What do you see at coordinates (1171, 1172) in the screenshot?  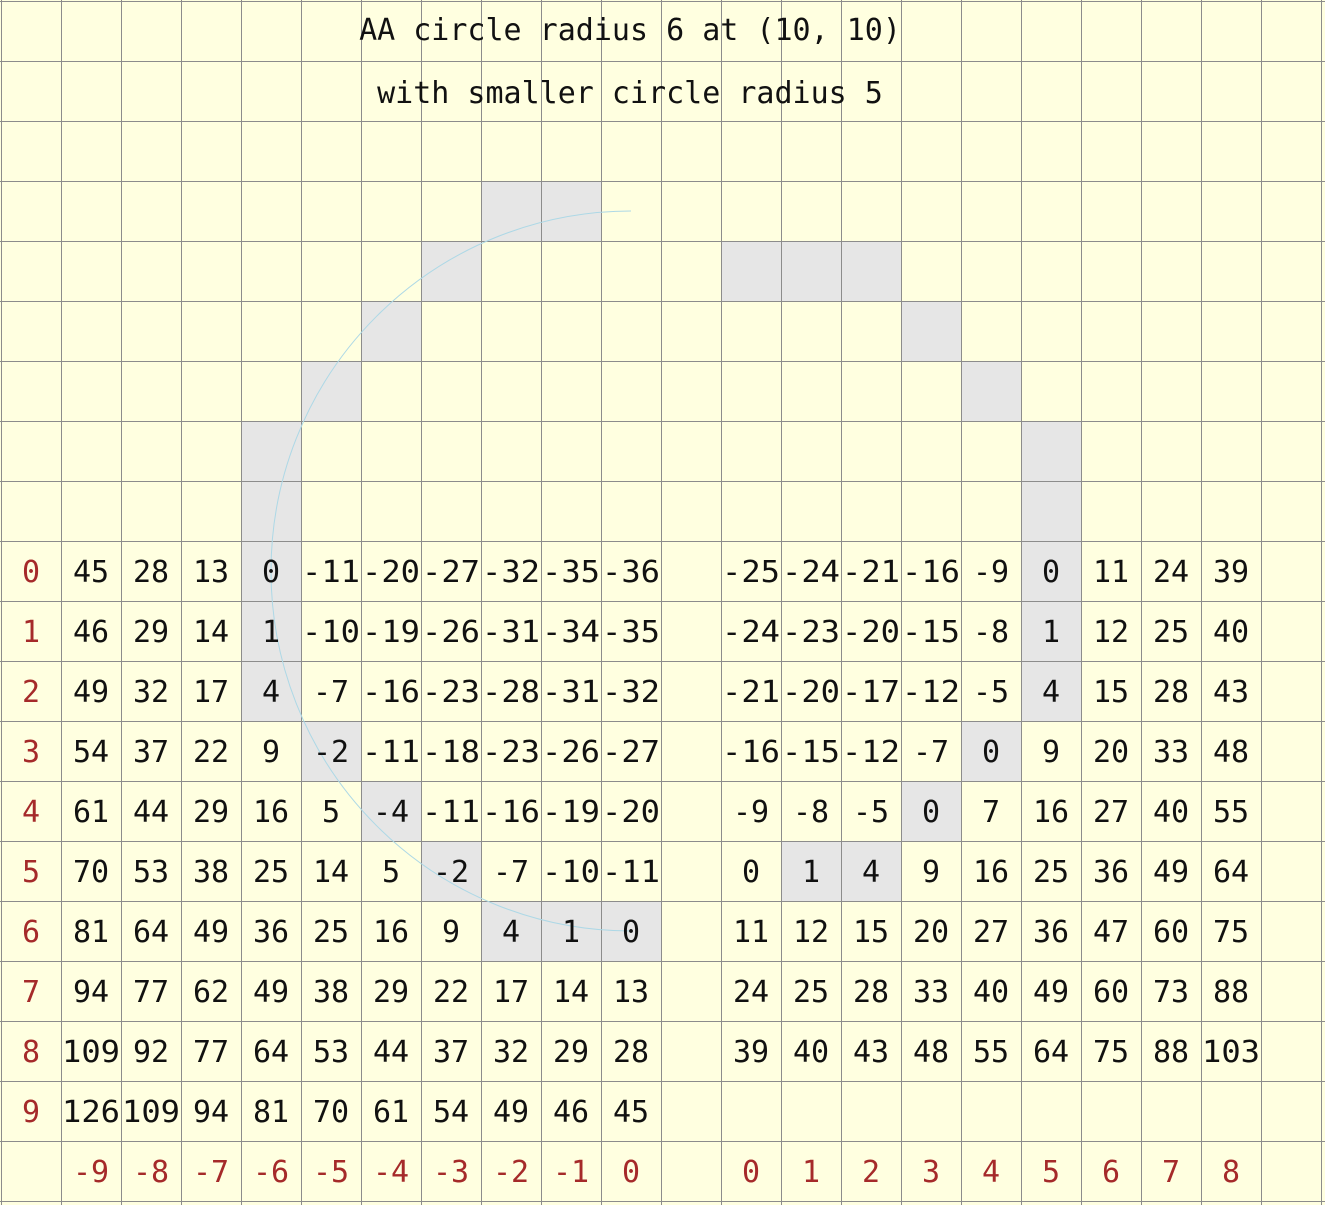 I see `right-column-label: 7` at bounding box center [1171, 1172].